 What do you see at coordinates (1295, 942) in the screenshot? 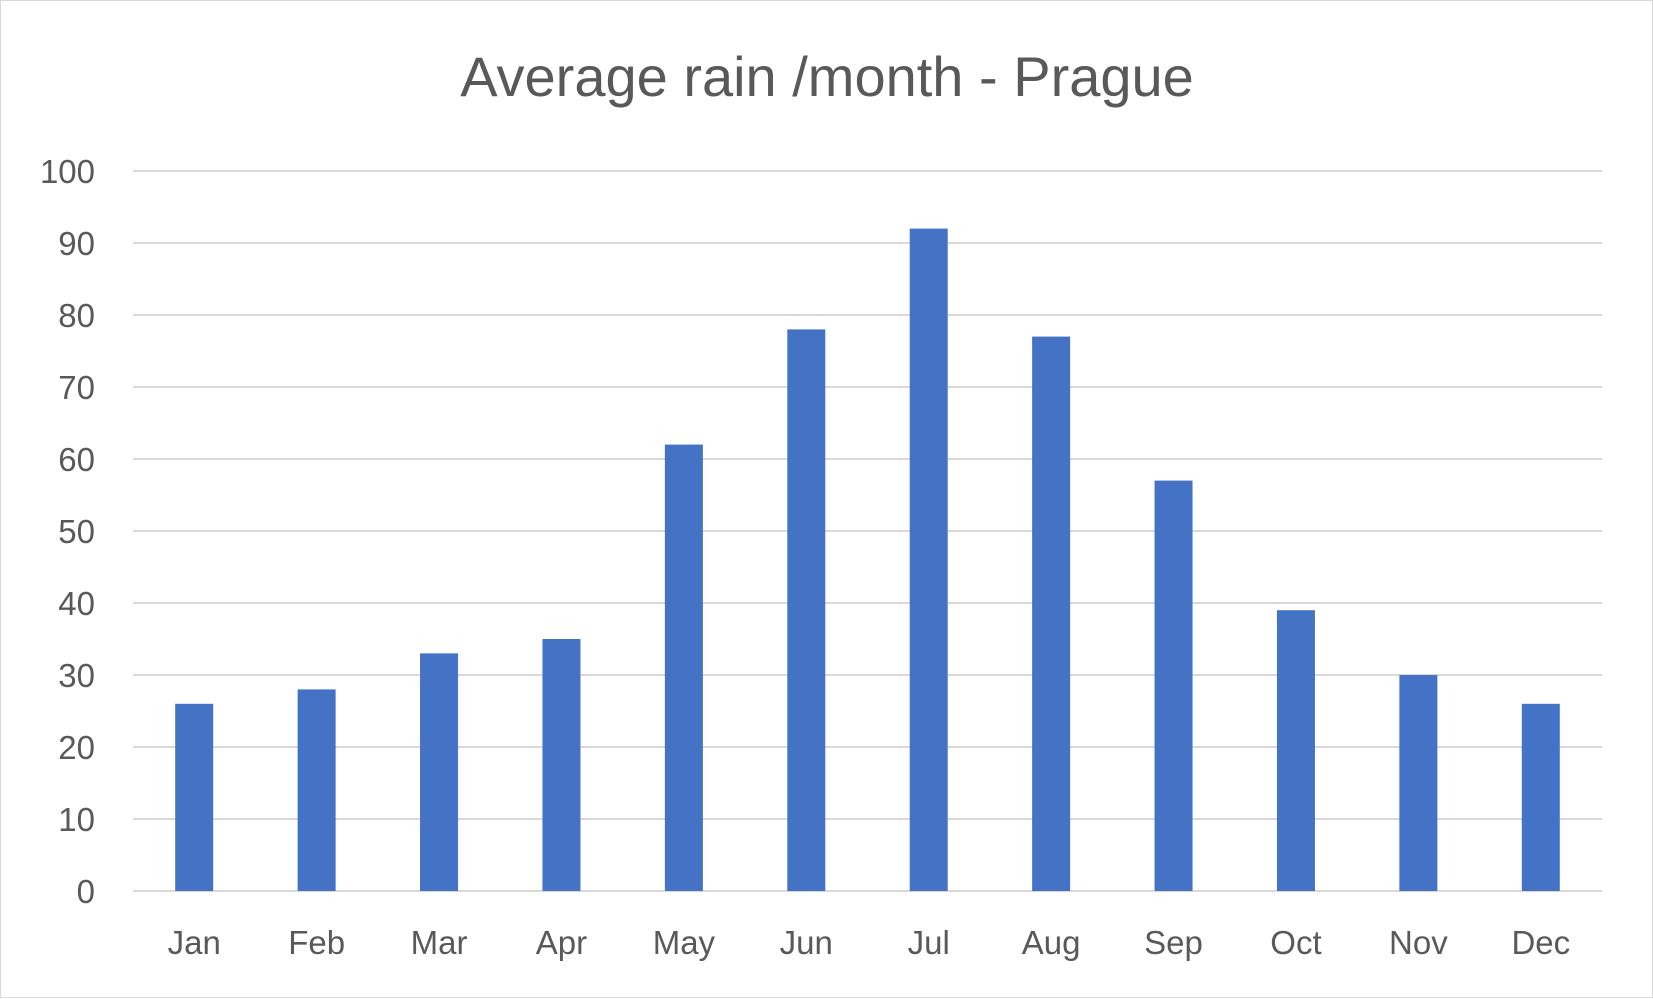
I see `x-tick-label: Oct` at bounding box center [1295, 942].